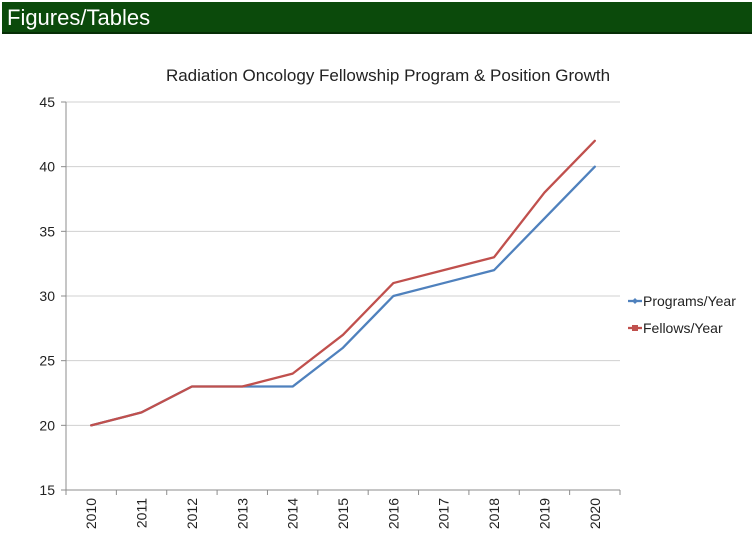  What do you see at coordinates (79, 17) in the screenshot?
I see `page-title: Figures/Tables` at bounding box center [79, 17].